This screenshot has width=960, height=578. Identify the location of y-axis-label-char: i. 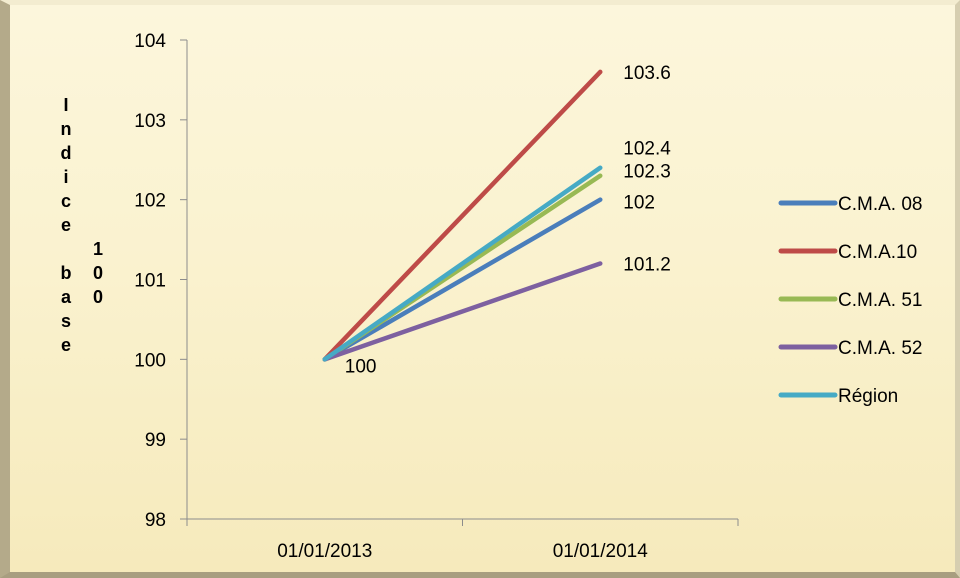
(65, 177).